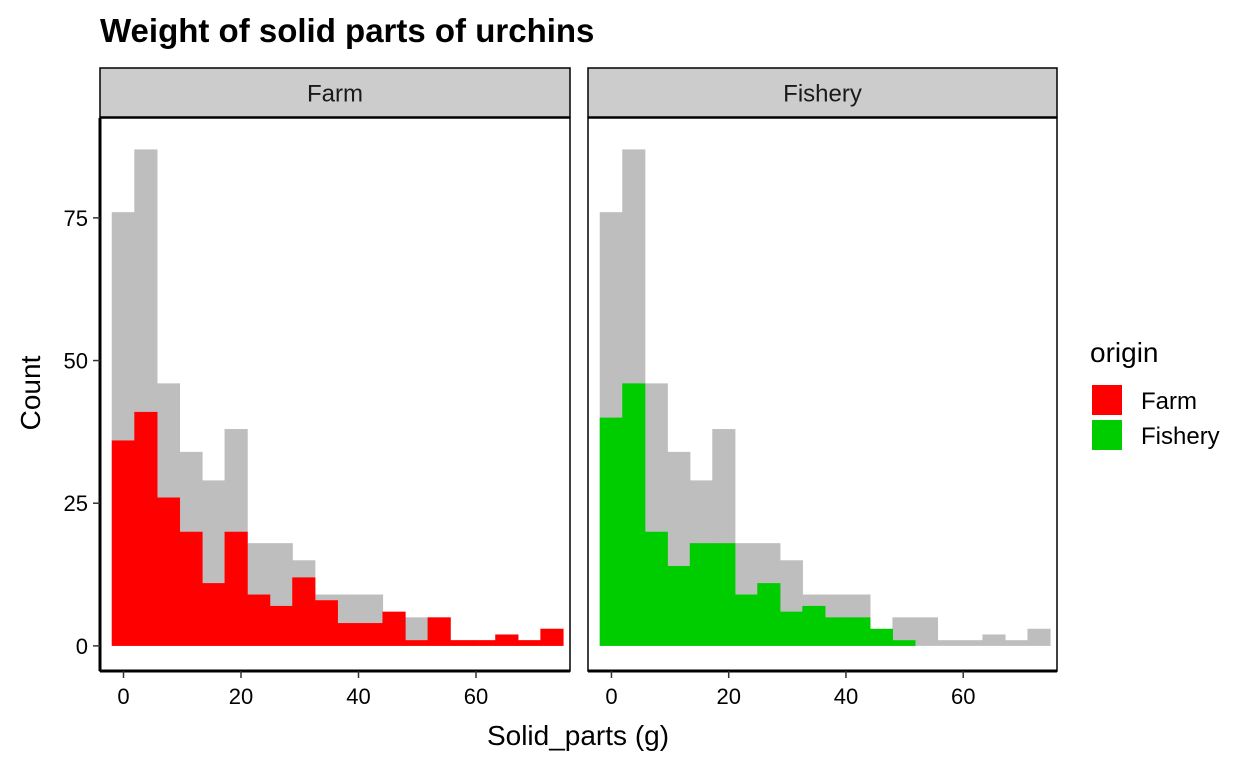 This screenshot has width=1248, height=768. I want to click on legend-label-fishery: Fishery, so click(1180, 436).